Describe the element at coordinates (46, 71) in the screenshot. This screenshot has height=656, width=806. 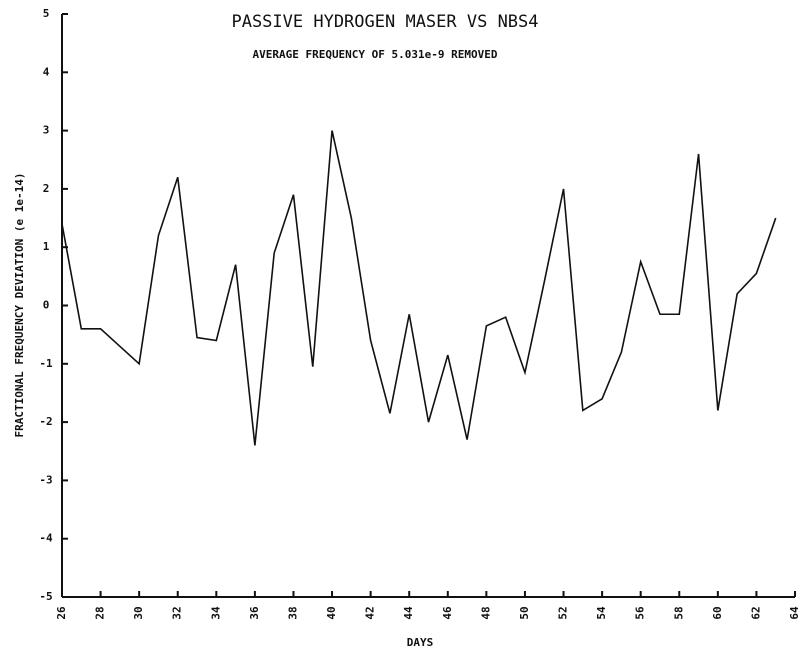
I see `y-tick-label: 4` at that location.